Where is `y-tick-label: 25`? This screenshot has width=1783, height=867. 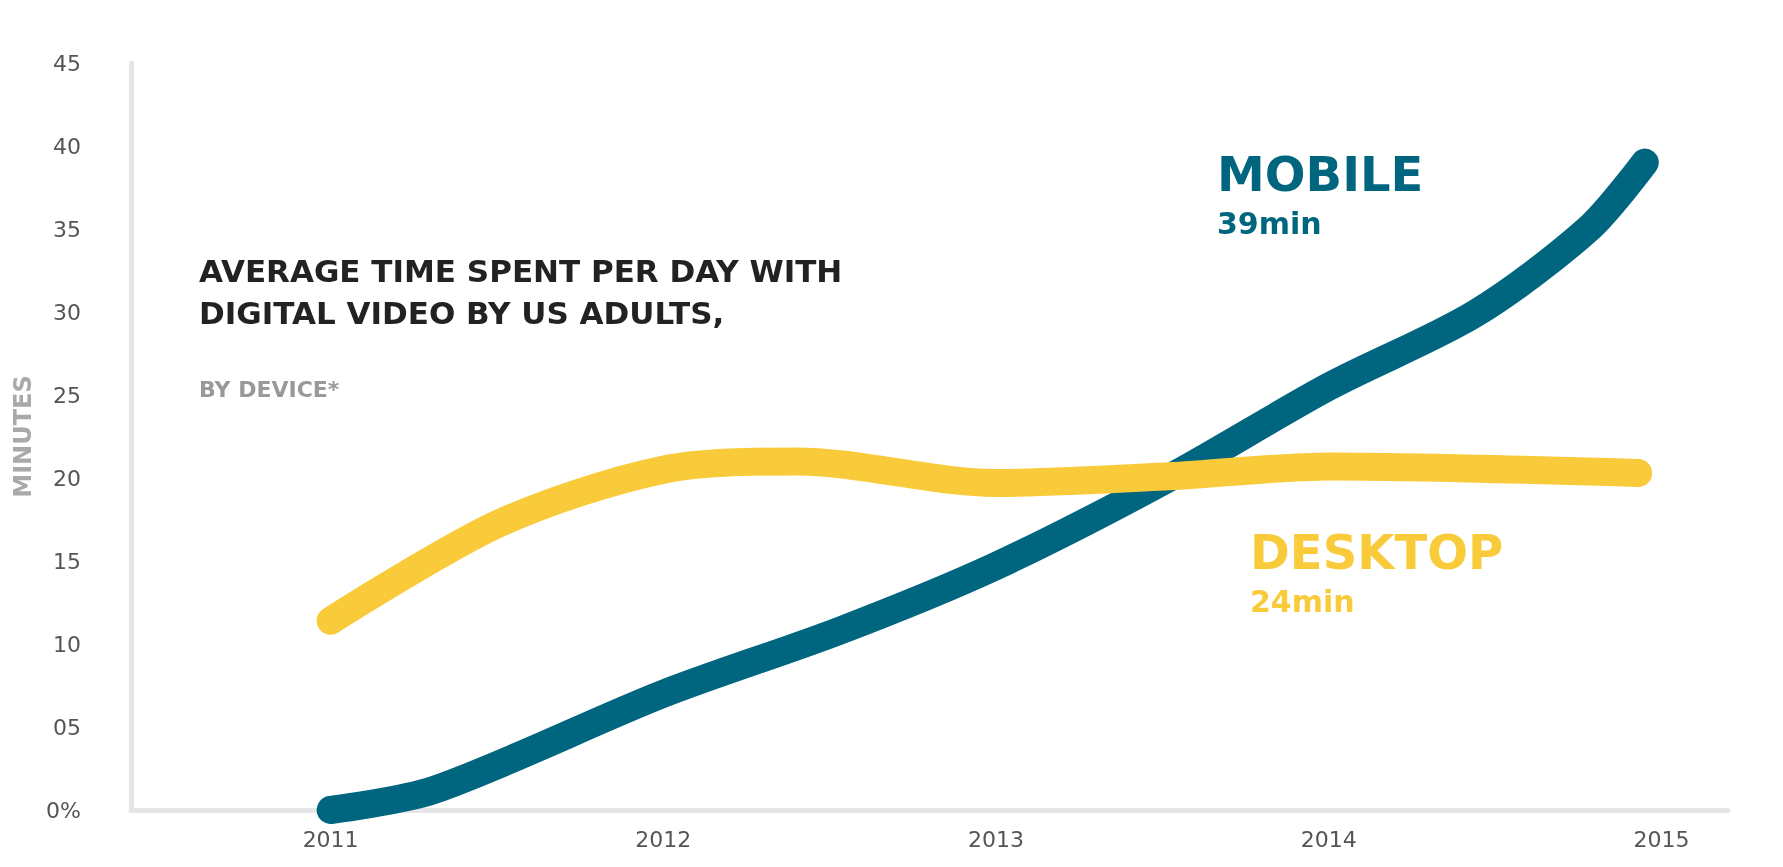
y-tick-label: 25 is located at coordinates (67, 395).